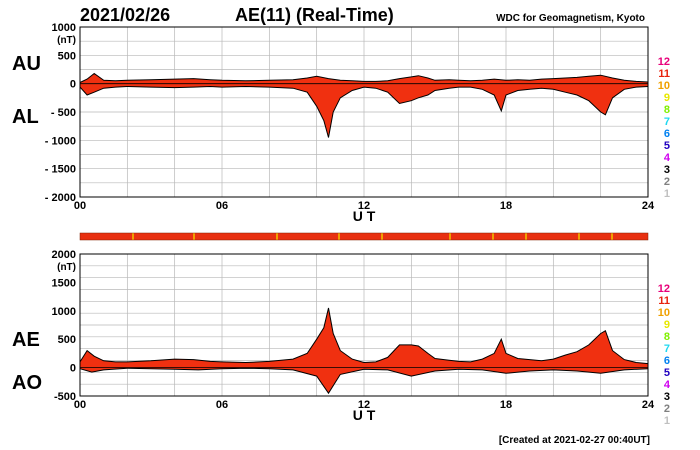 The image size is (700, 450). Describe the element at coordinates (574, 440) in the screenshot. I see `created-timestamp: [Created at 2021-02-27 00:40UT]` at that location.